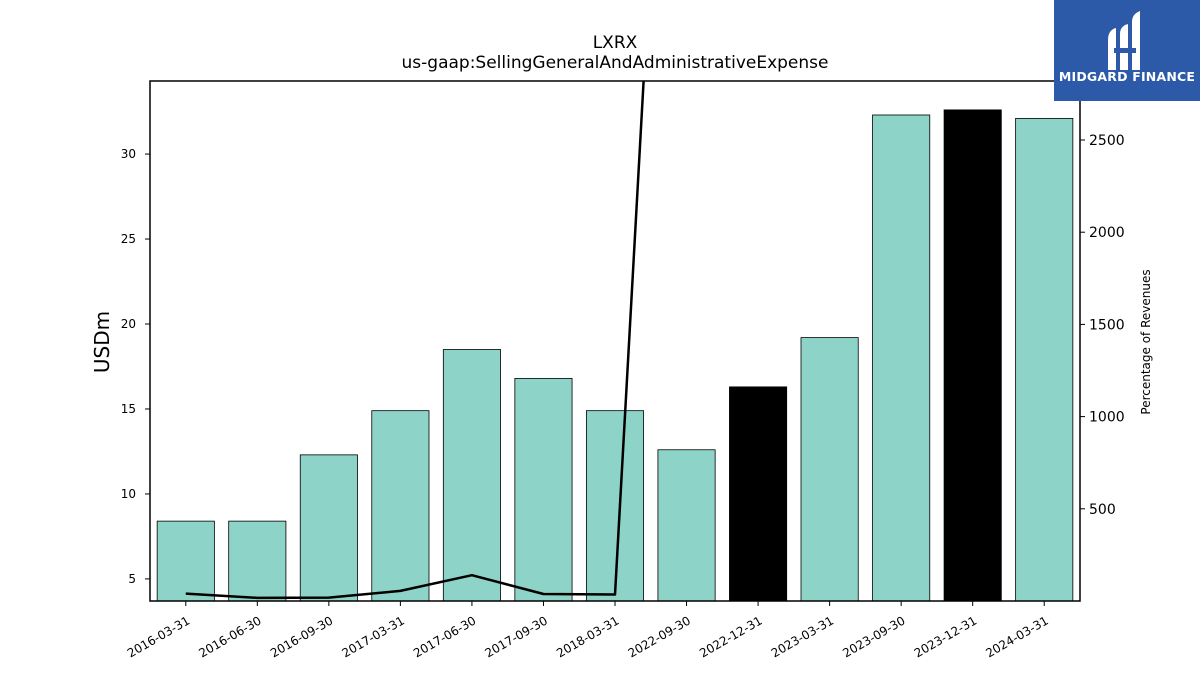  I want to click on y-tick-label: 30, so click(128, 154).